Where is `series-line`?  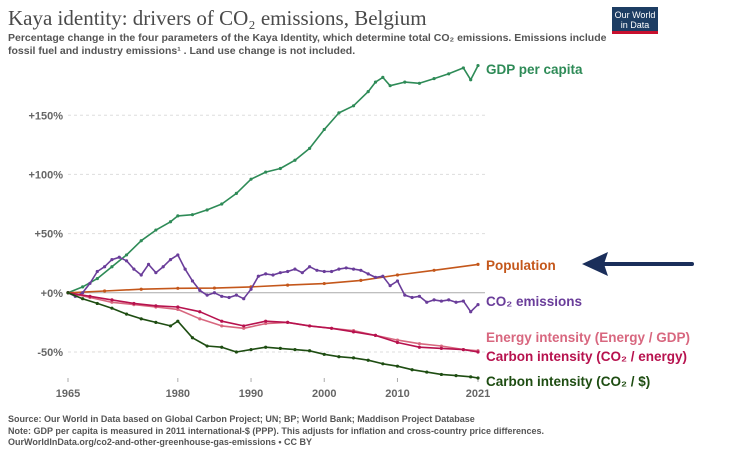
series-line is located at coordinates (273, 322).